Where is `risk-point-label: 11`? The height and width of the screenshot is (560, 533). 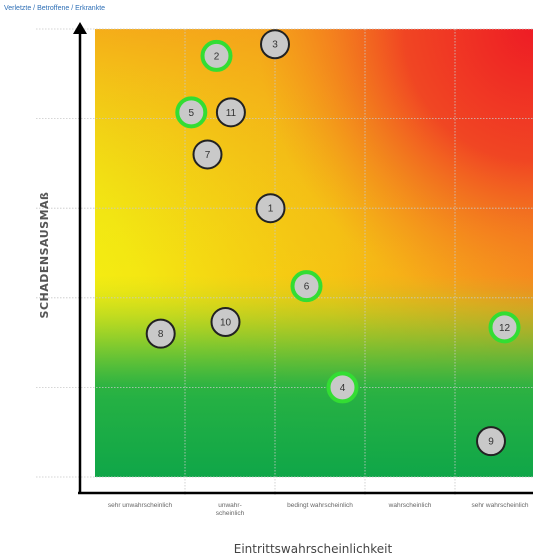
risk-point-label: 11 is located at coordinates (231, 113).